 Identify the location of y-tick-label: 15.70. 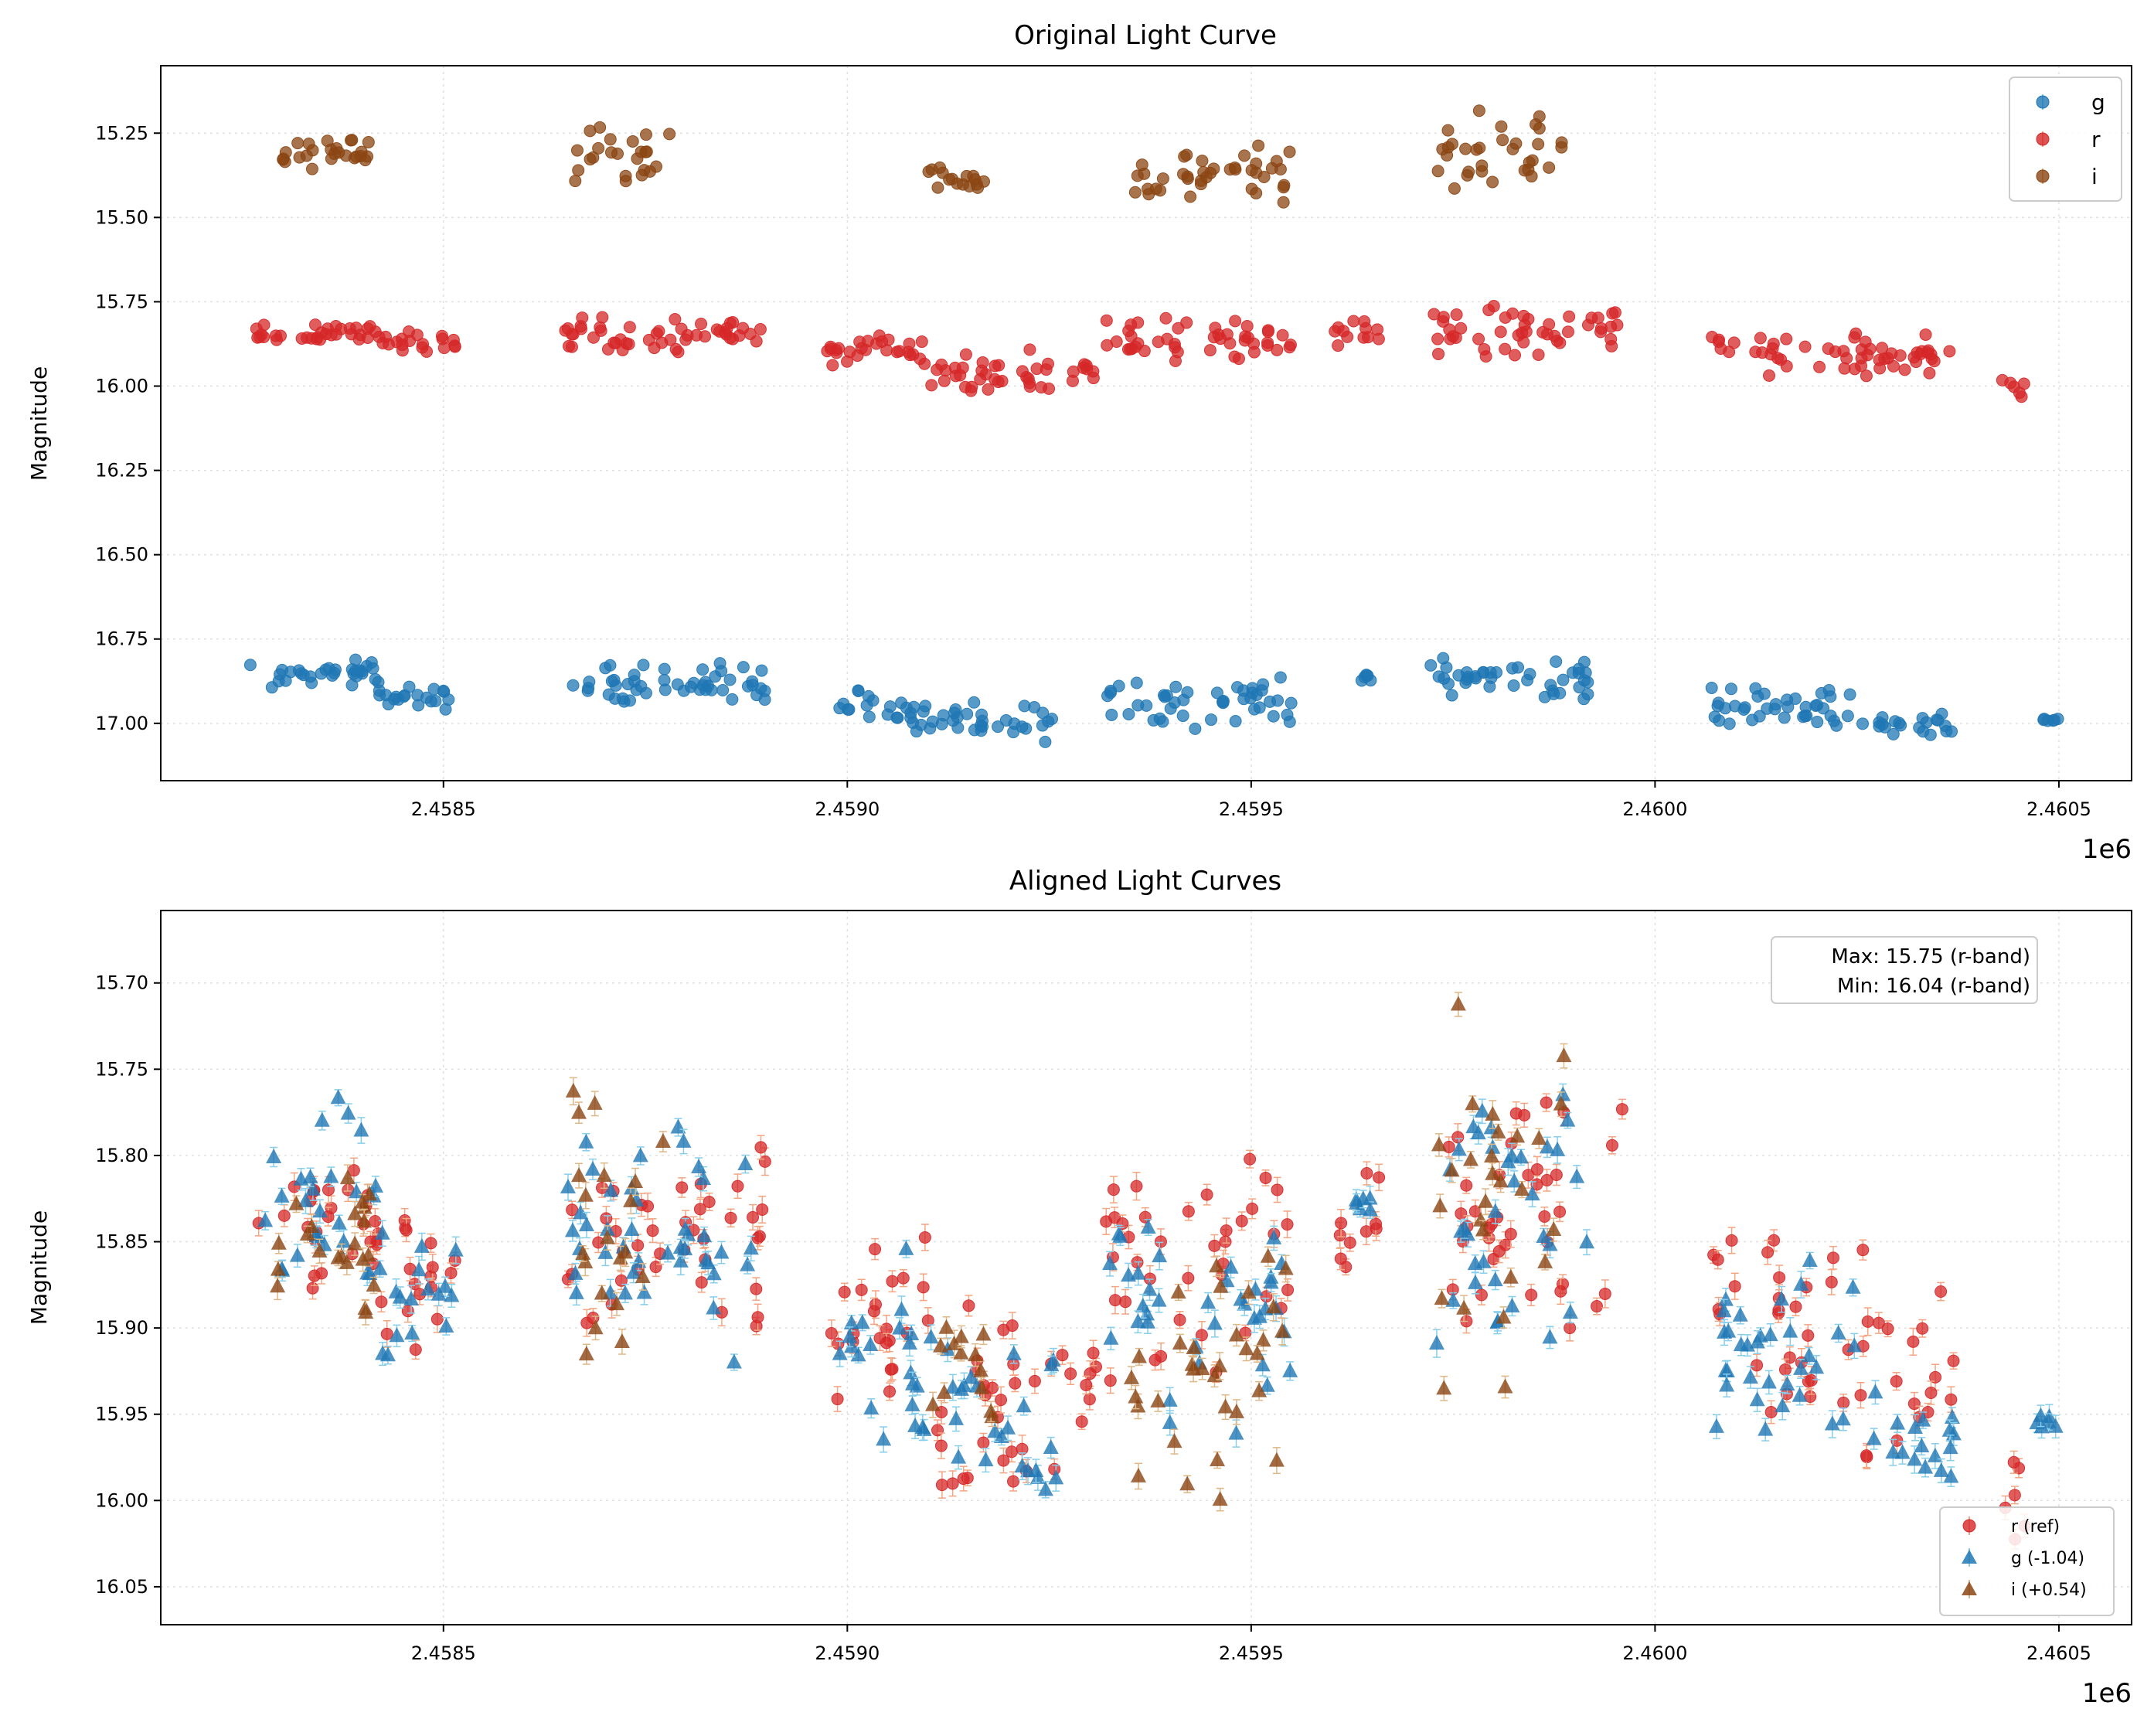
(121, 983).